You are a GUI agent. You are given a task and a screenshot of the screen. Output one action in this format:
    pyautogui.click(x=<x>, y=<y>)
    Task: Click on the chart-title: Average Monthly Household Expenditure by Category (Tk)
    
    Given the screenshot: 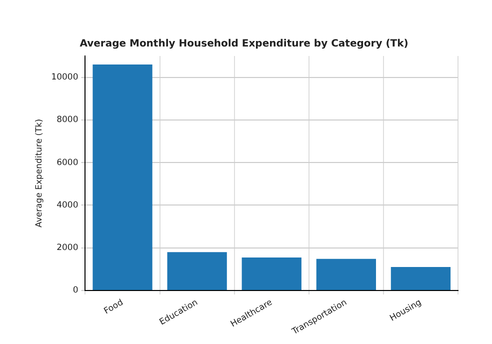 What is the action you would take?
    pyautogui.click(x=244, y=44)
    